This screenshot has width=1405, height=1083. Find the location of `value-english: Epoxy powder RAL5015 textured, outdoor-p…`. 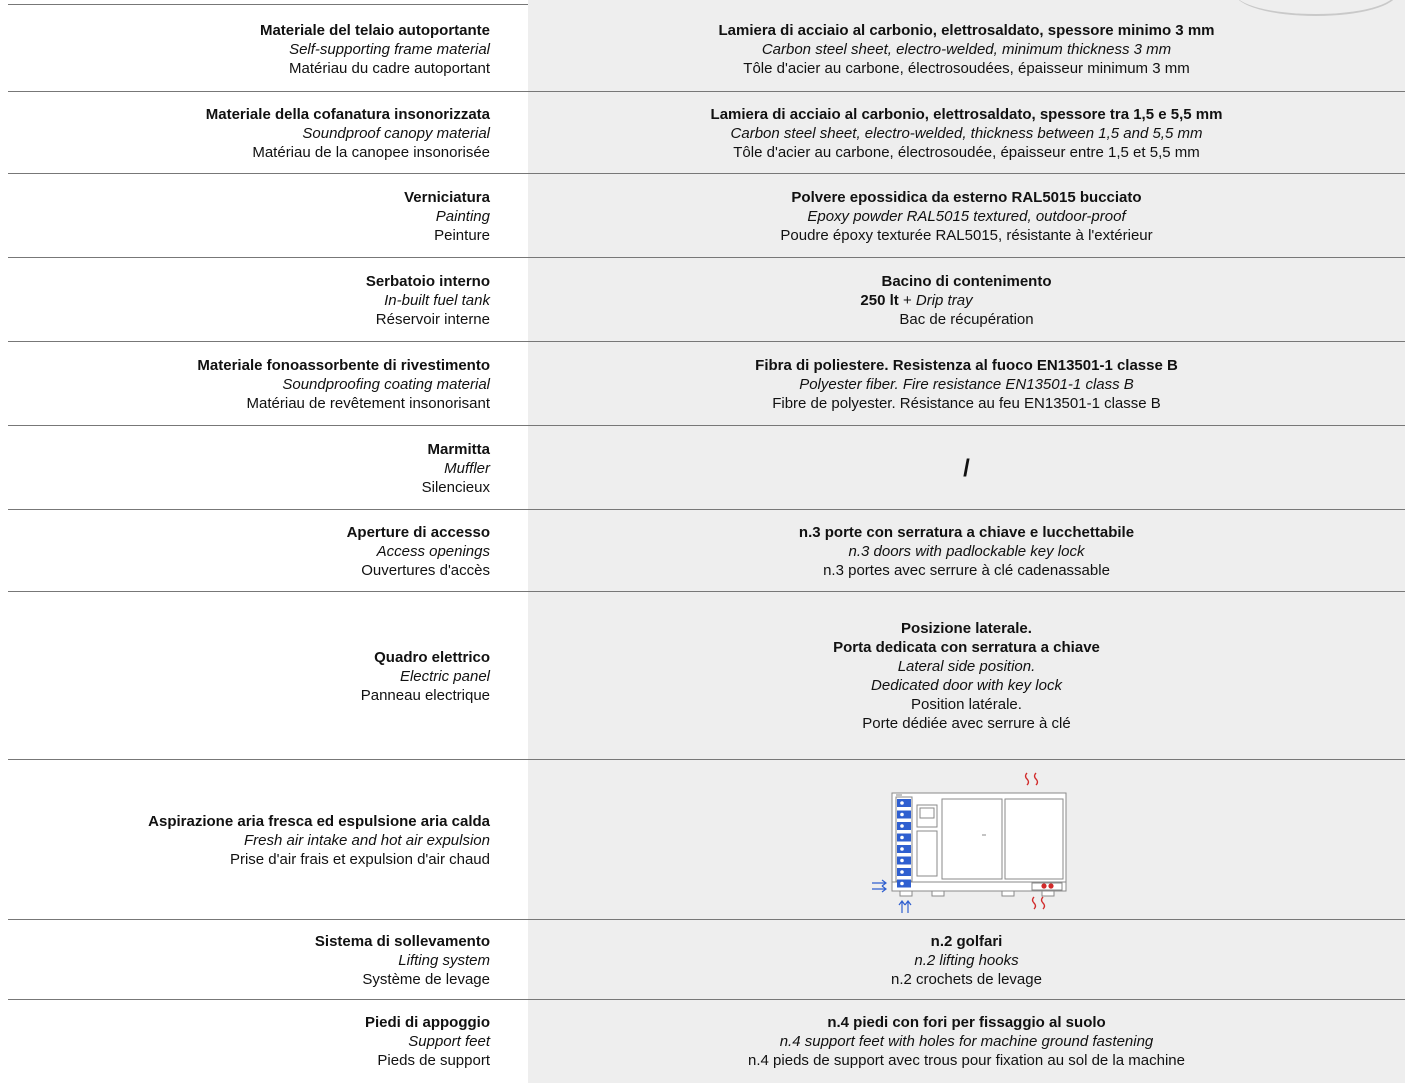

value-english: Epoxy powder RAL5015 textured, outdoor-p… is located at coordinates (966, 216).